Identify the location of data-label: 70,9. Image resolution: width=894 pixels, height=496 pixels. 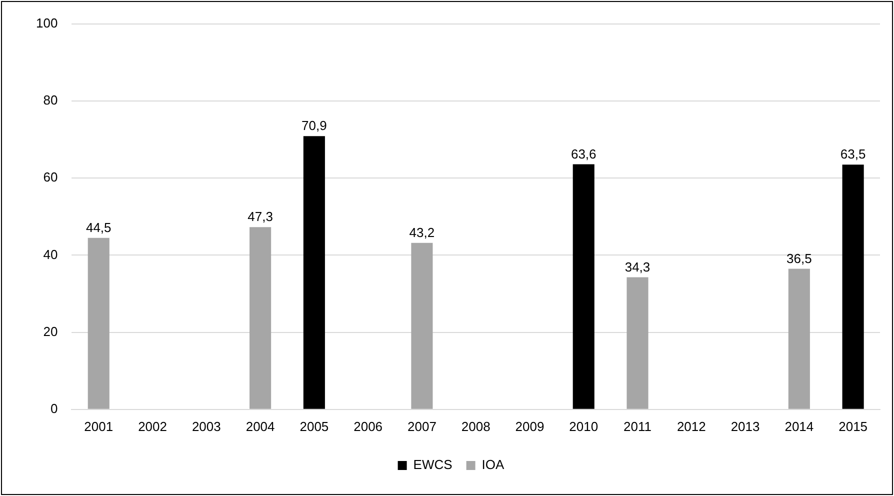
(314, 126).